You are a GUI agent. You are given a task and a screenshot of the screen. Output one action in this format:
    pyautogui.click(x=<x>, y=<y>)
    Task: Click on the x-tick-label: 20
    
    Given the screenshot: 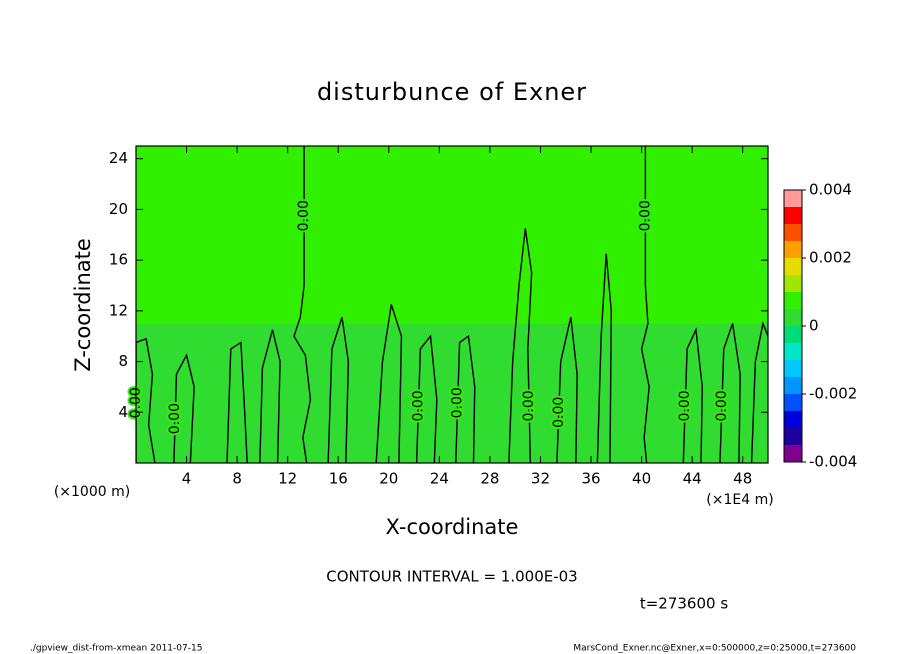 What is the action you would take?
    pyautogui.click(x=388, y=479)
    